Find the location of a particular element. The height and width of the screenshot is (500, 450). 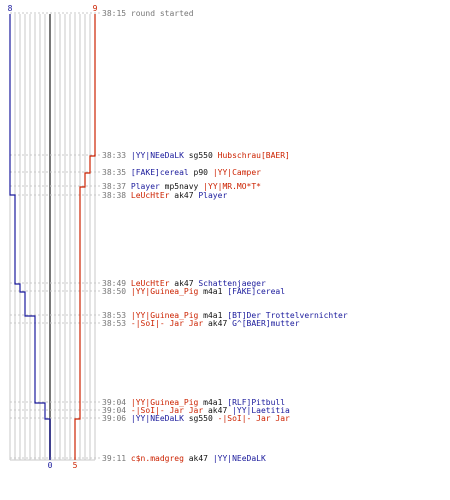

event-time: 38:49 is located at coordinates (114, 283).